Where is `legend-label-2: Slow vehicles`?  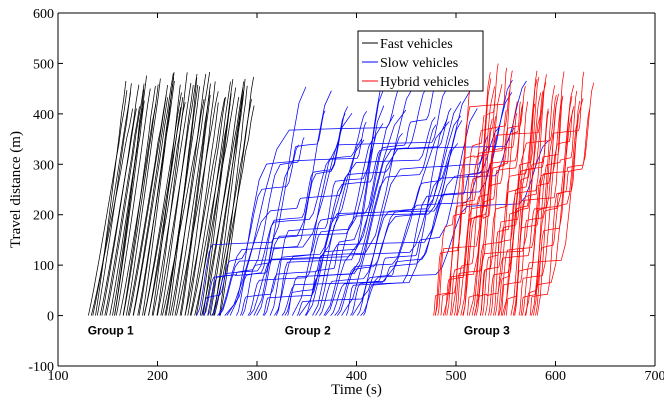
legend-label-2: Slow vehicles is located at coordinates (419, 63).